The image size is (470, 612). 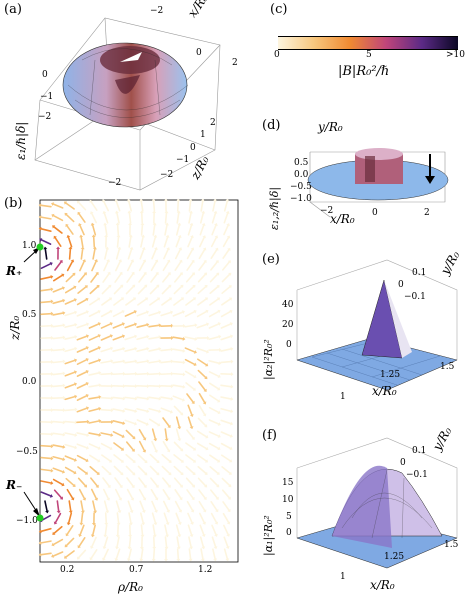 What do you see at coordinates (40, 247) in the screenshot?
I see `r-plus-point` at bounding box center [40, 247].